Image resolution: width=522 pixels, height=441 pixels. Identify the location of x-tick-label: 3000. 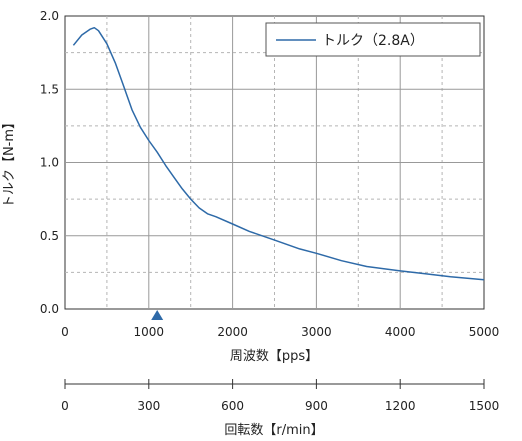
(316, 332).